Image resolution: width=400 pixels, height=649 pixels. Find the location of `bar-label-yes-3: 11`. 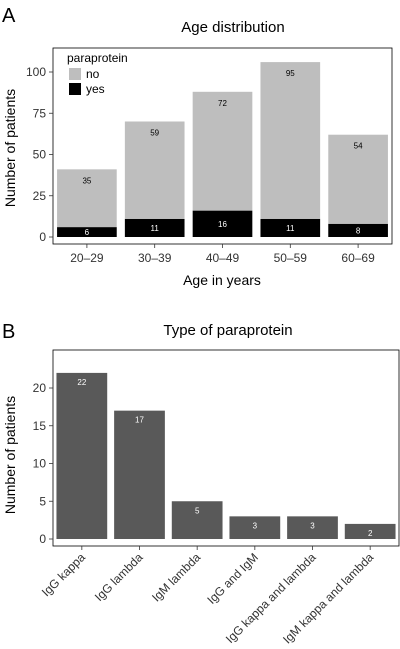

bar-label-yes-3: 11 is located at coordinates (290, 228).